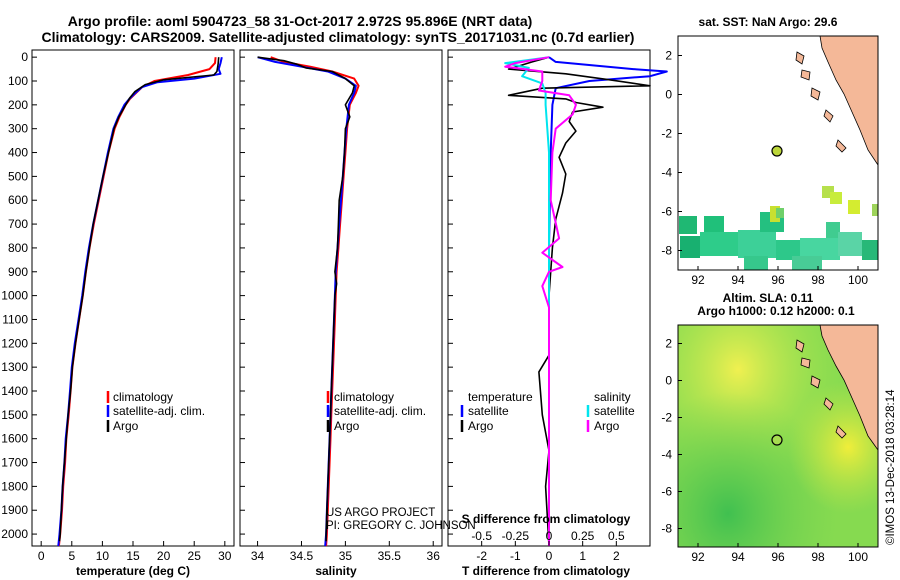  Describe the element at coordinates (614, 411) in the screenshot. I see `legend-s-sat-label: satellite` at that location.